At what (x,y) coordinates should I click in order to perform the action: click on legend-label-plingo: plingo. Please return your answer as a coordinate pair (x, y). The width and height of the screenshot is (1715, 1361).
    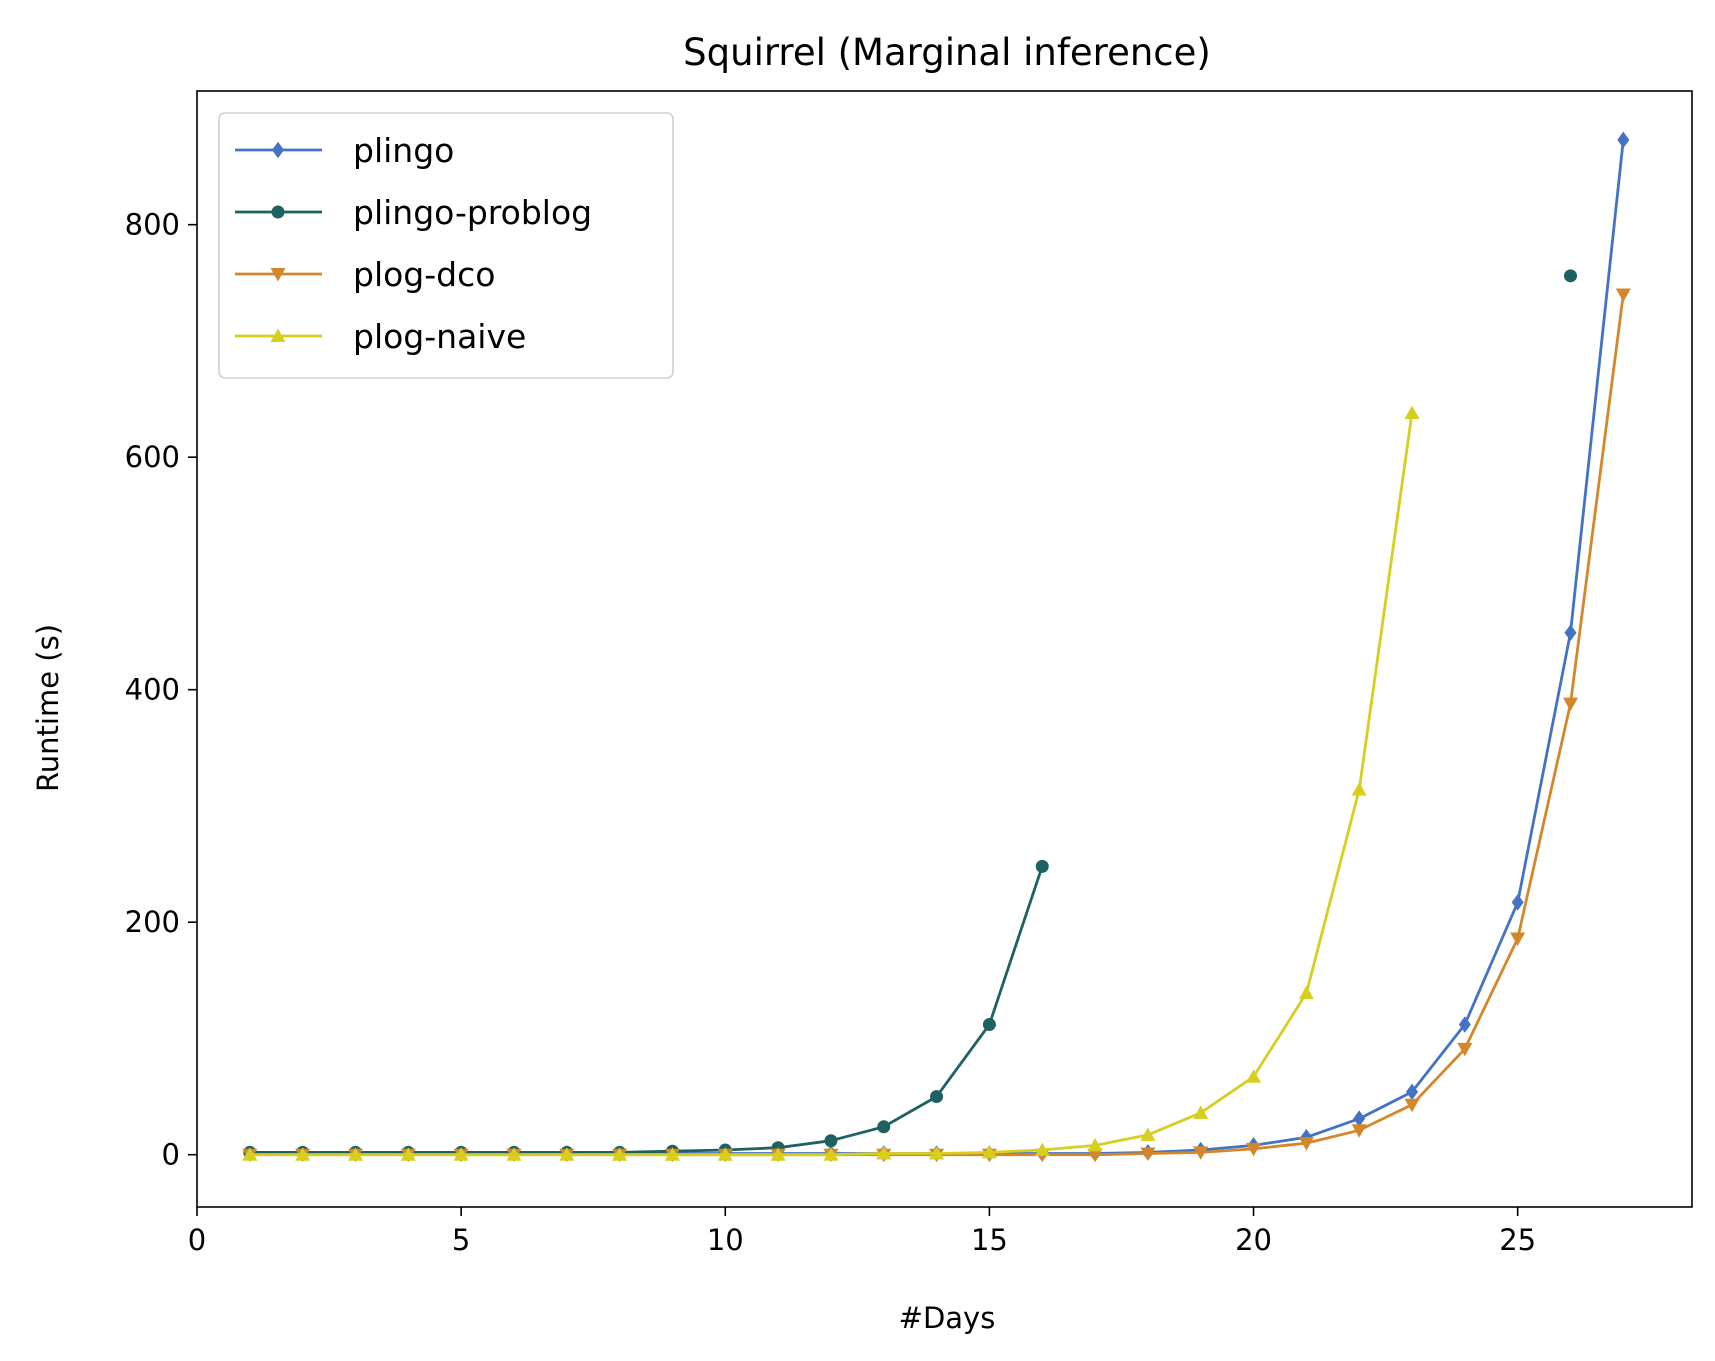
    Looking at the image, I should click on (403, 150).